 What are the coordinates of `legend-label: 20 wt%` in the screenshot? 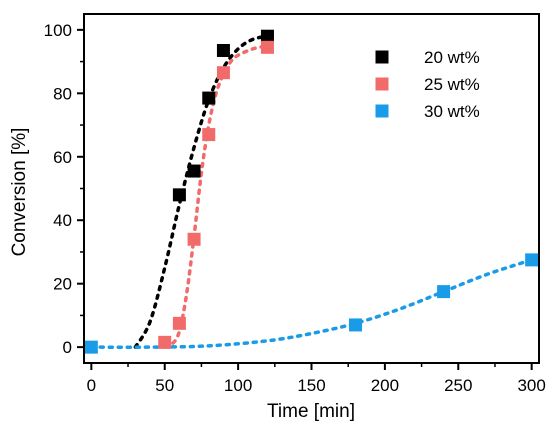 It's located at (452, 57).